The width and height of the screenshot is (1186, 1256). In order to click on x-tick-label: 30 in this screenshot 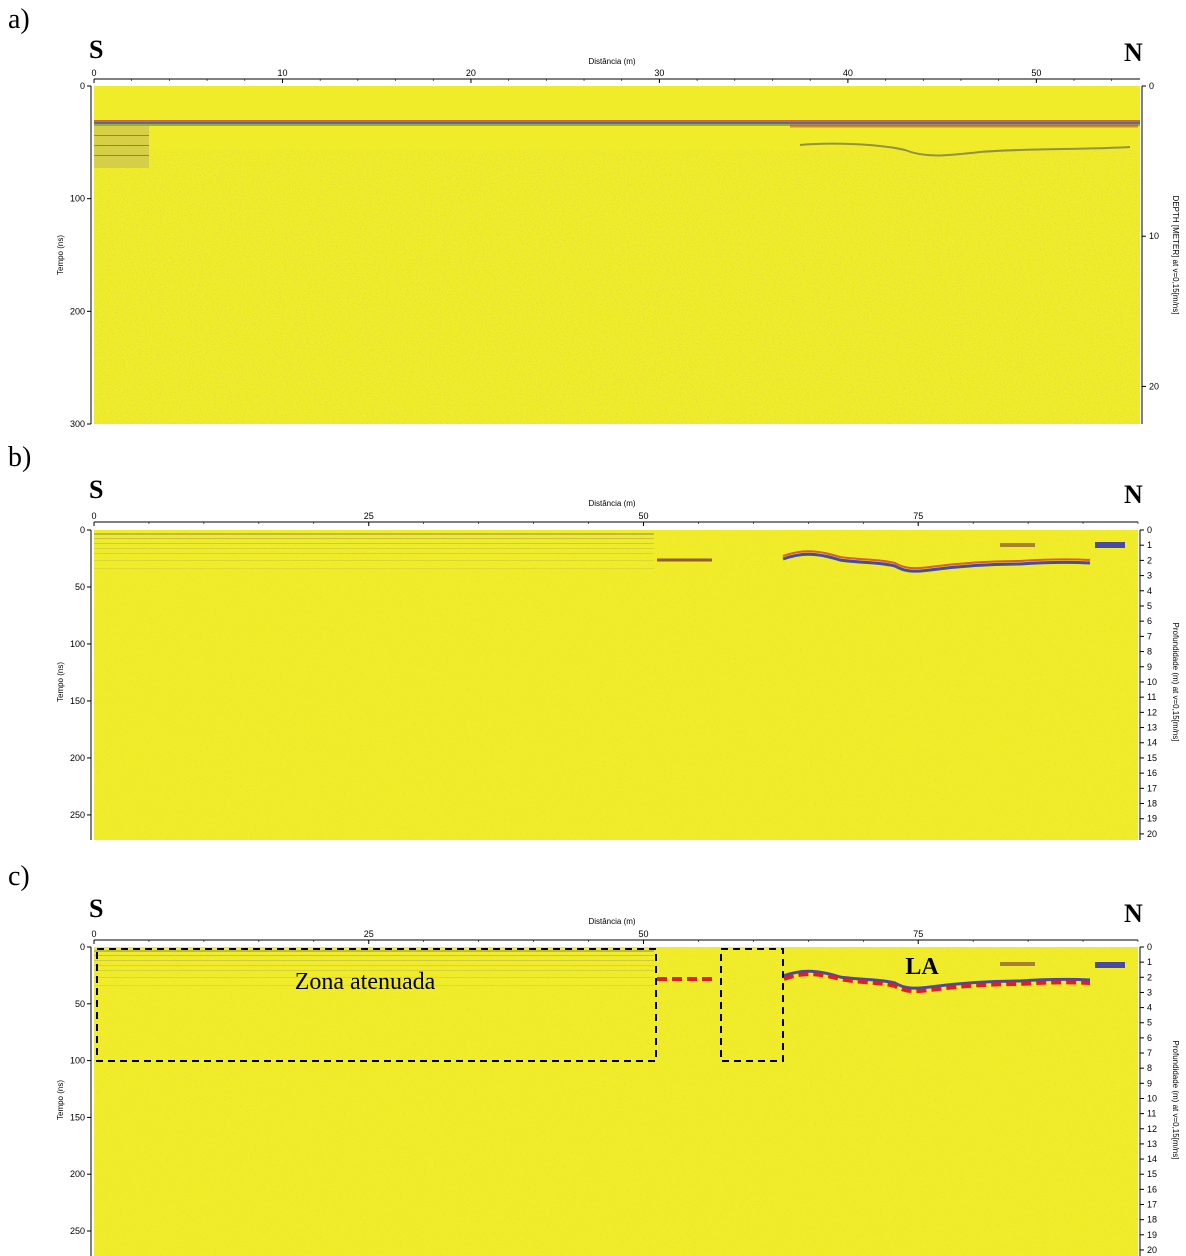, I will do `click(659, 73)`.